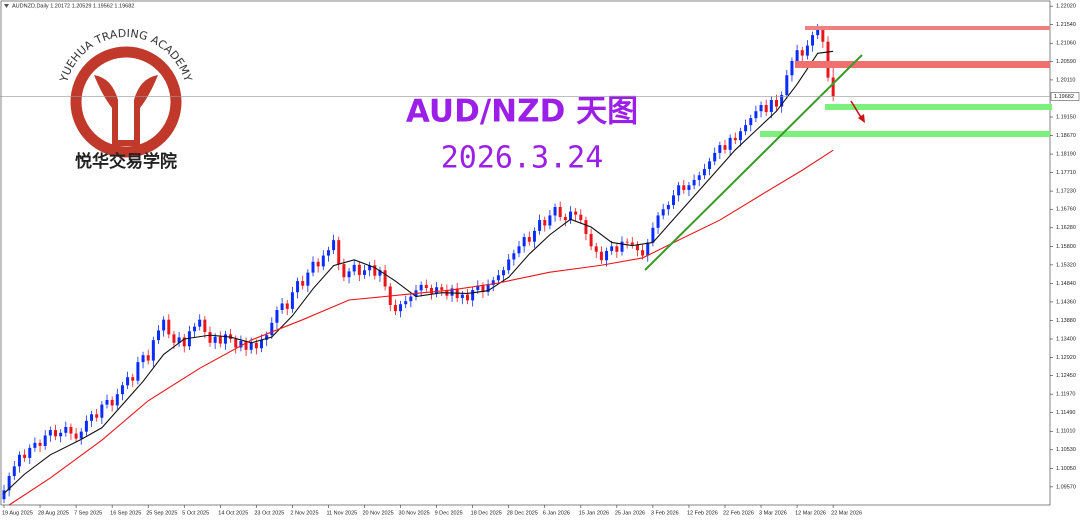 Image resolution: width=1080 pixels, height=521 pixels. I want to click on y-tick-label: 1.15800, so click(1066, 247).